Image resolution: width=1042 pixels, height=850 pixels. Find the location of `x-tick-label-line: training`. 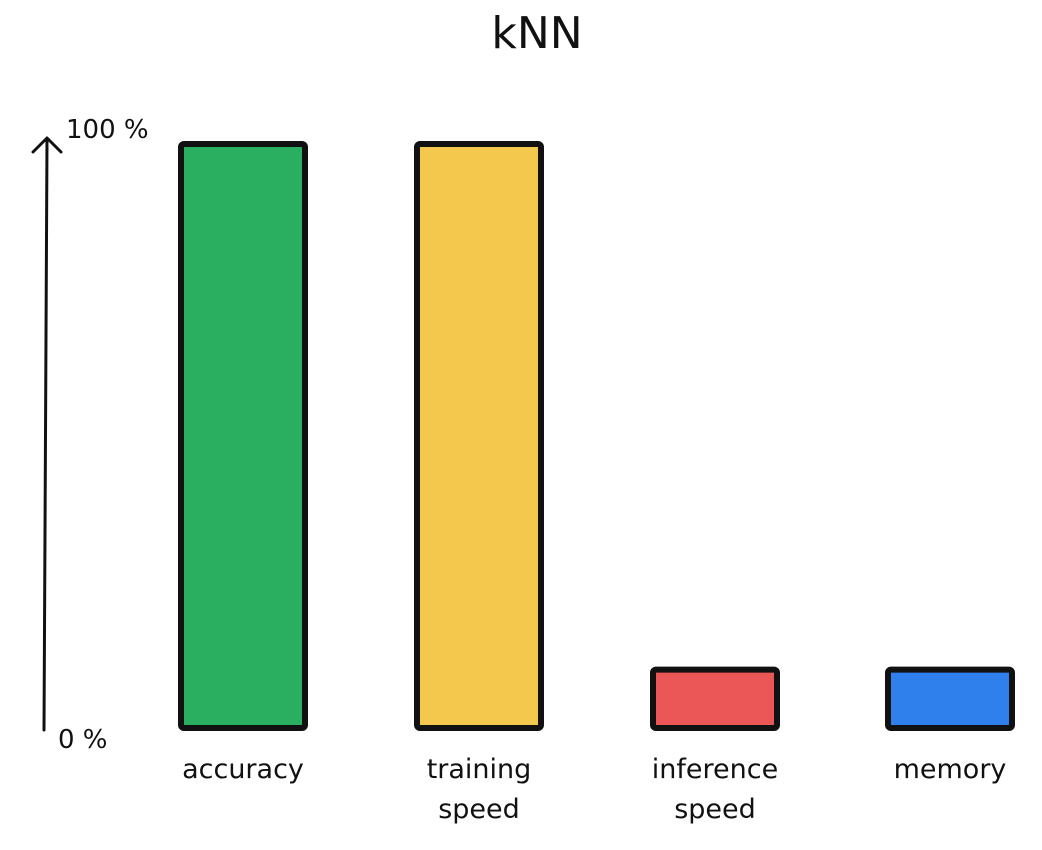

x-tick-label-line: training is located at coordinates (479, 769).